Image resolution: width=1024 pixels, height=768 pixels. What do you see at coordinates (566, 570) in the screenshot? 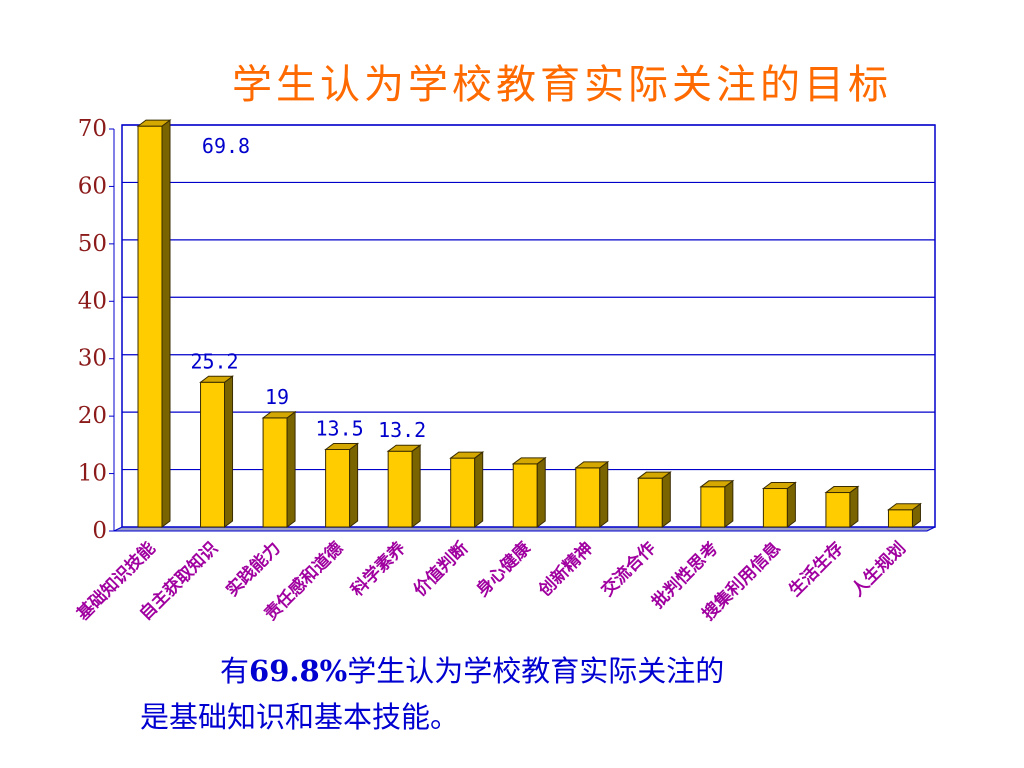
I see `x-tick-label: 创新精神` at bounding box center [566, 570].